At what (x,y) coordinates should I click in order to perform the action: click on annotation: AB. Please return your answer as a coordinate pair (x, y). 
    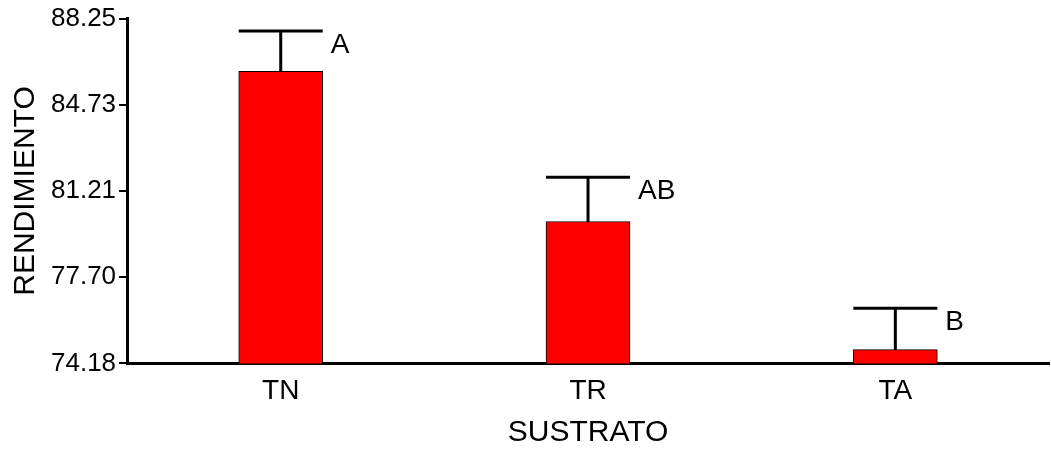
    Looking at the image, I should click on (657, 189).